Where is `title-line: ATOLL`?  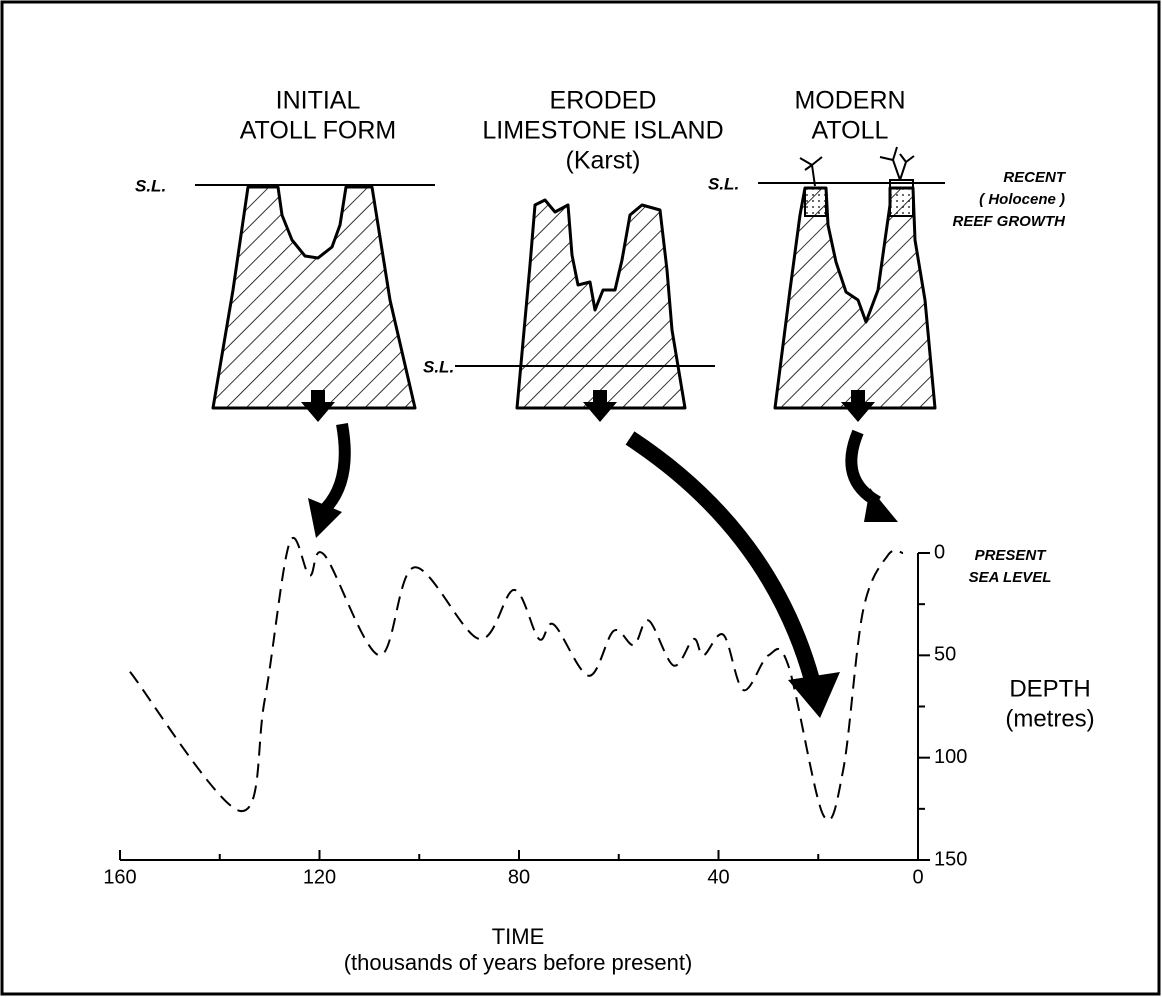
title-line: ATOLL is located at coordinates (850, 131).